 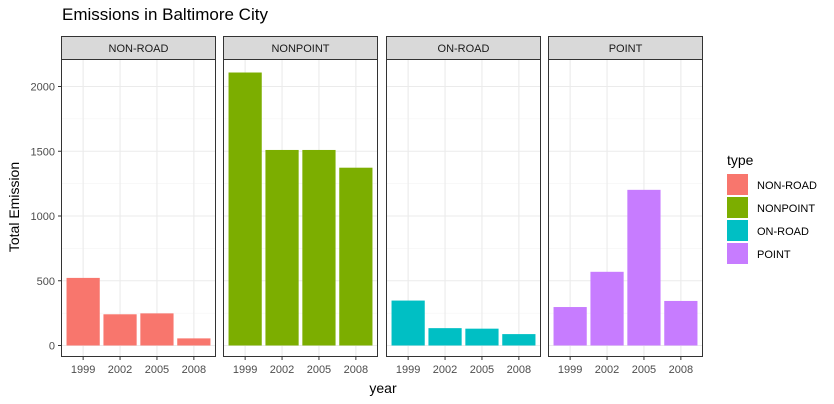 I want to click on bar-point-2005, so click(x=644, y=267).